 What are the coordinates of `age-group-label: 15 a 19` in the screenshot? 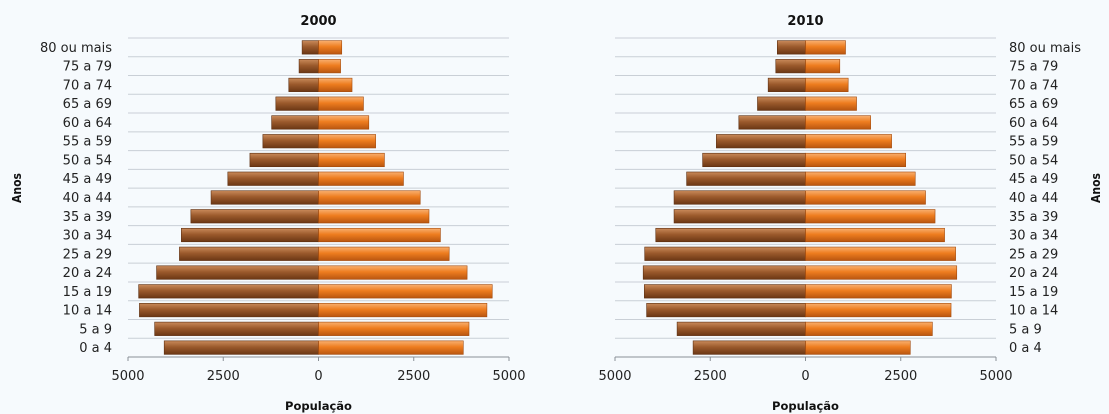 It's located at (1033, 292).